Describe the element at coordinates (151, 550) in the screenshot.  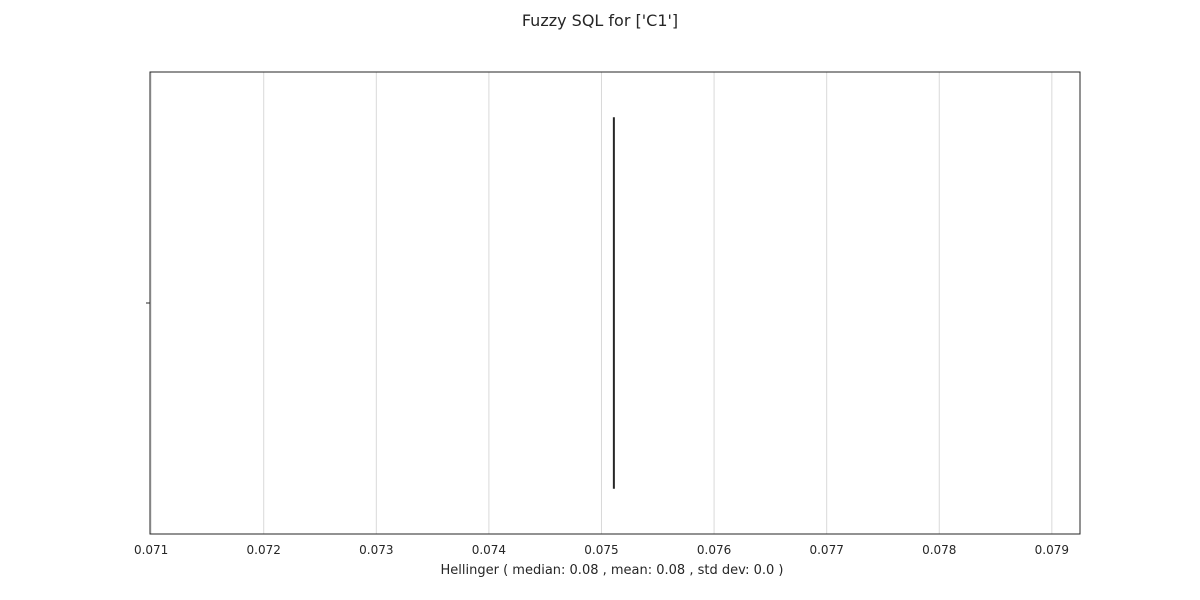
I see `x-tick-label: 0.071` at that location.